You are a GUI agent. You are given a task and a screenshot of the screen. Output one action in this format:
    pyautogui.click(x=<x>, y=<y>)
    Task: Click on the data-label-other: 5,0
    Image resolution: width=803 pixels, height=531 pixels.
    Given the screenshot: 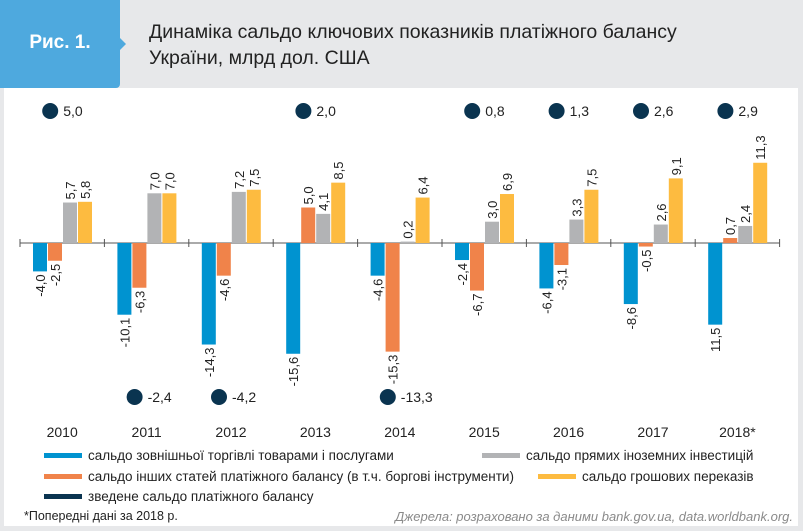 What is the action you would take?
    pyautogui.click(x=308, y=195)
    